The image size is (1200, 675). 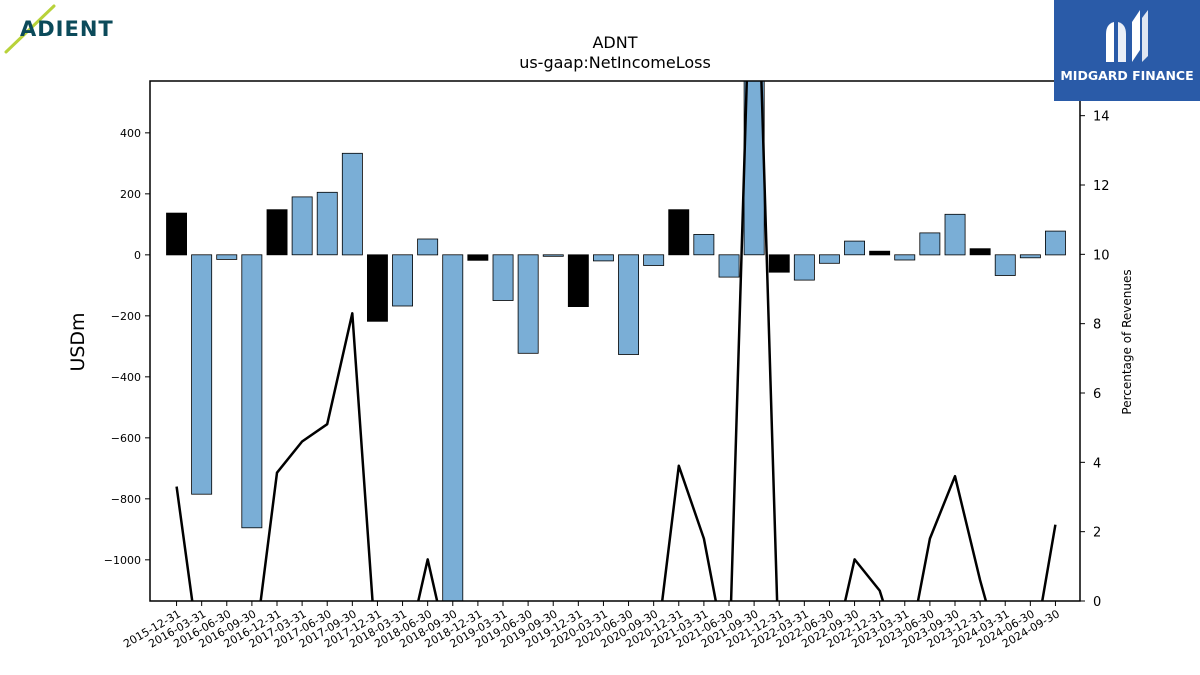 I want to click on y-tick-label: −800, so click(x=126, y=499).